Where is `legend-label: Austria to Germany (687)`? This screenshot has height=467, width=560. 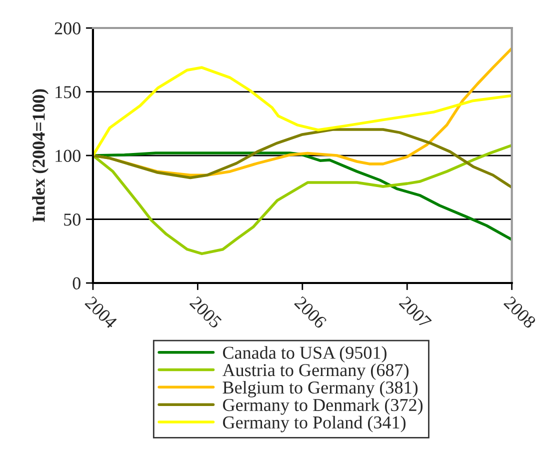
legend-label: Austria to Germany (687) is located at coordinates (315, 372).